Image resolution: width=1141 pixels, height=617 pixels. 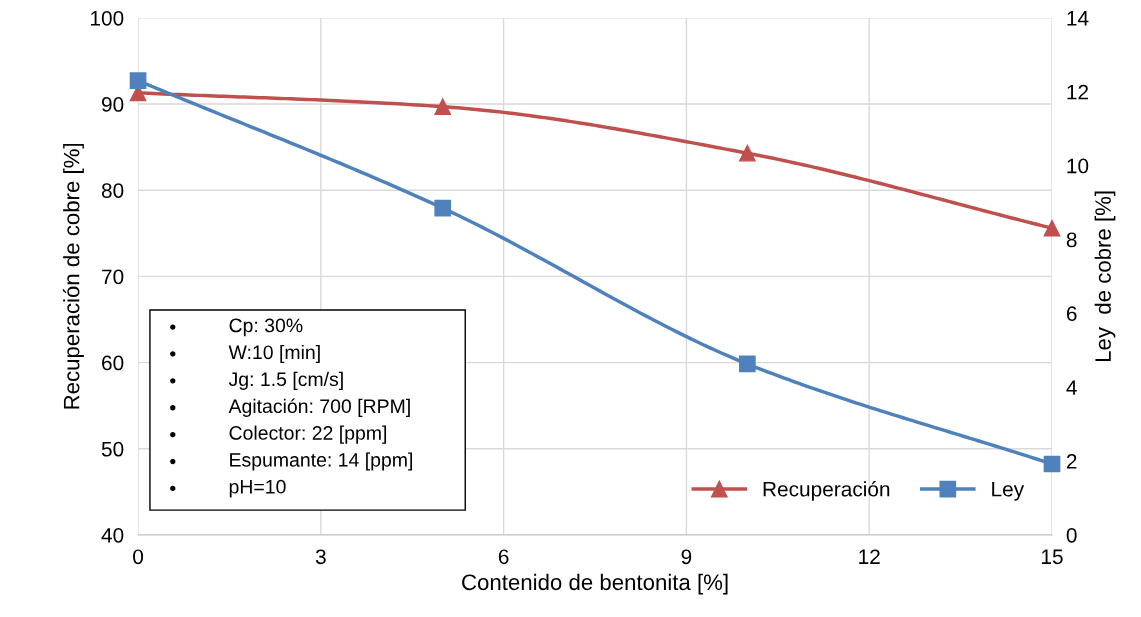 I want to click on annotation: Cp: 30%, so click(x=266, y=327).